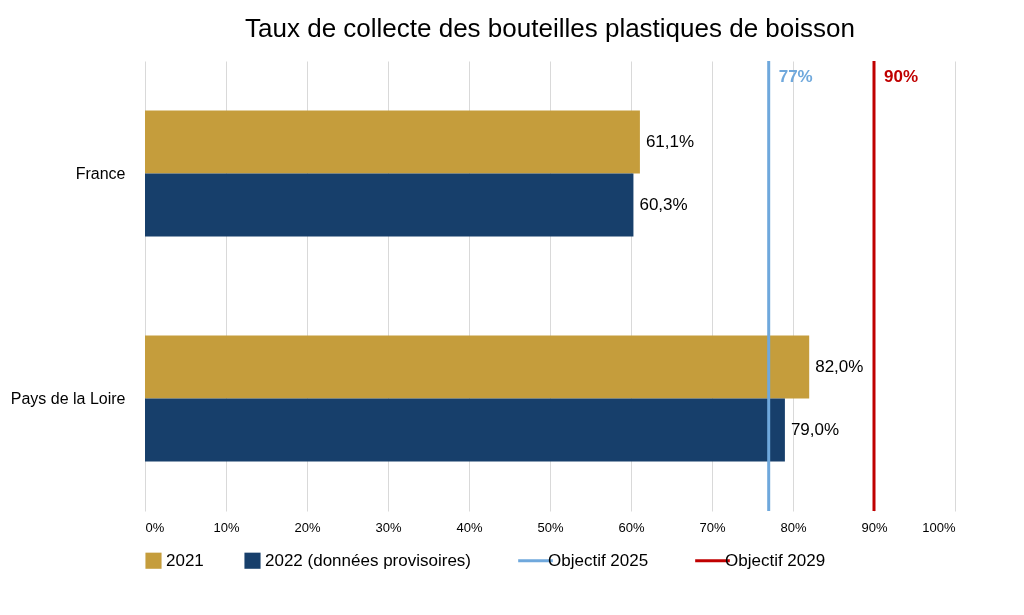 Image resolution: width=1024 pixels, height=615 pixels. What do you see at coordinates (901, 76) in the screenshot?
I see `ref-line-label: 90%` at bounding box center [901, 76].